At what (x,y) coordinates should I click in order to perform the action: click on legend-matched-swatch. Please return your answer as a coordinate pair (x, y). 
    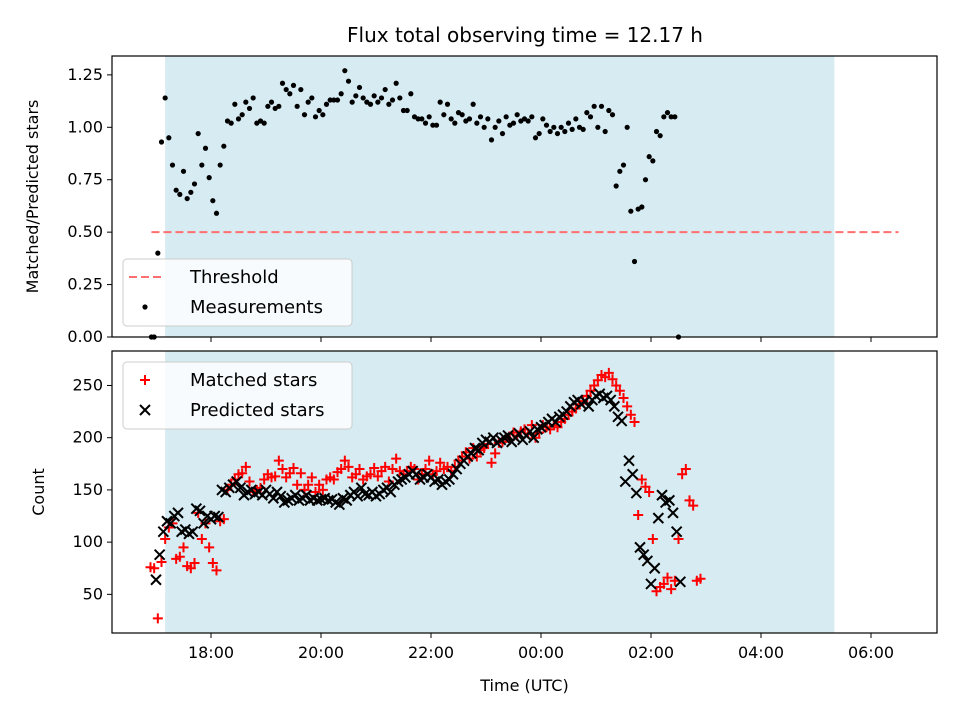
    Looking at the image, I should click on (145, 380).